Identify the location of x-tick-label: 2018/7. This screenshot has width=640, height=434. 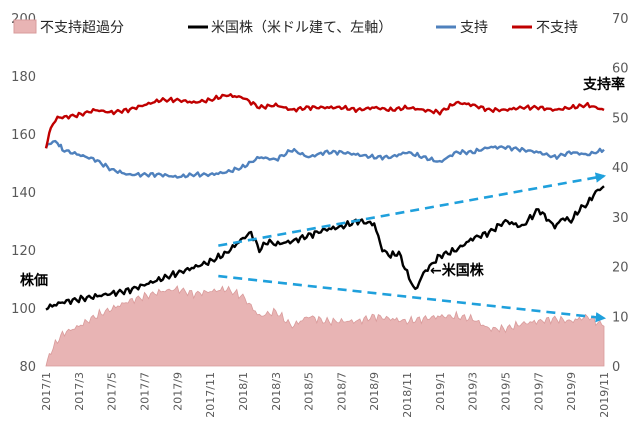
(341, 391).